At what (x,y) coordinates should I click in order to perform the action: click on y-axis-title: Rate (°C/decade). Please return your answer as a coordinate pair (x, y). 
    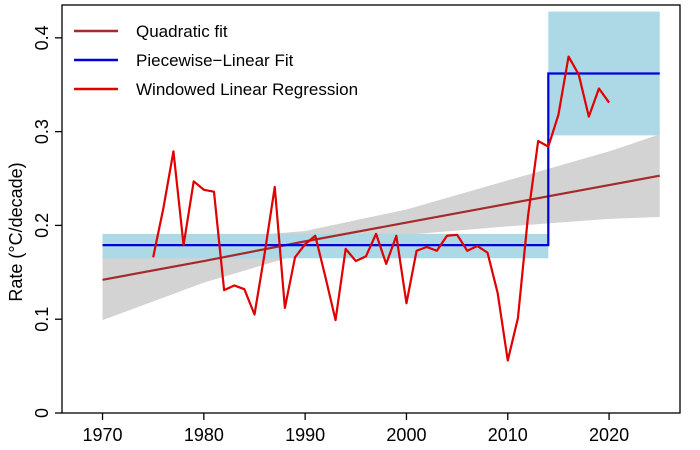
    Looking at the image, I should click on (16, 231).